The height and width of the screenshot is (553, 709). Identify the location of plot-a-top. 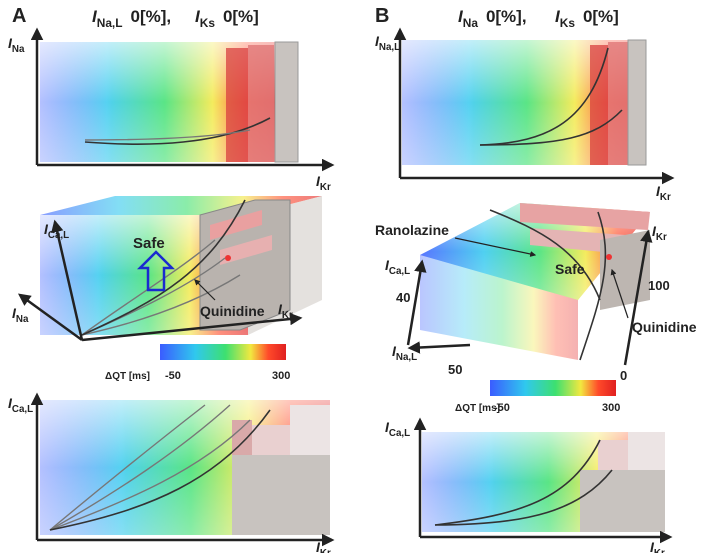
(182, 99).